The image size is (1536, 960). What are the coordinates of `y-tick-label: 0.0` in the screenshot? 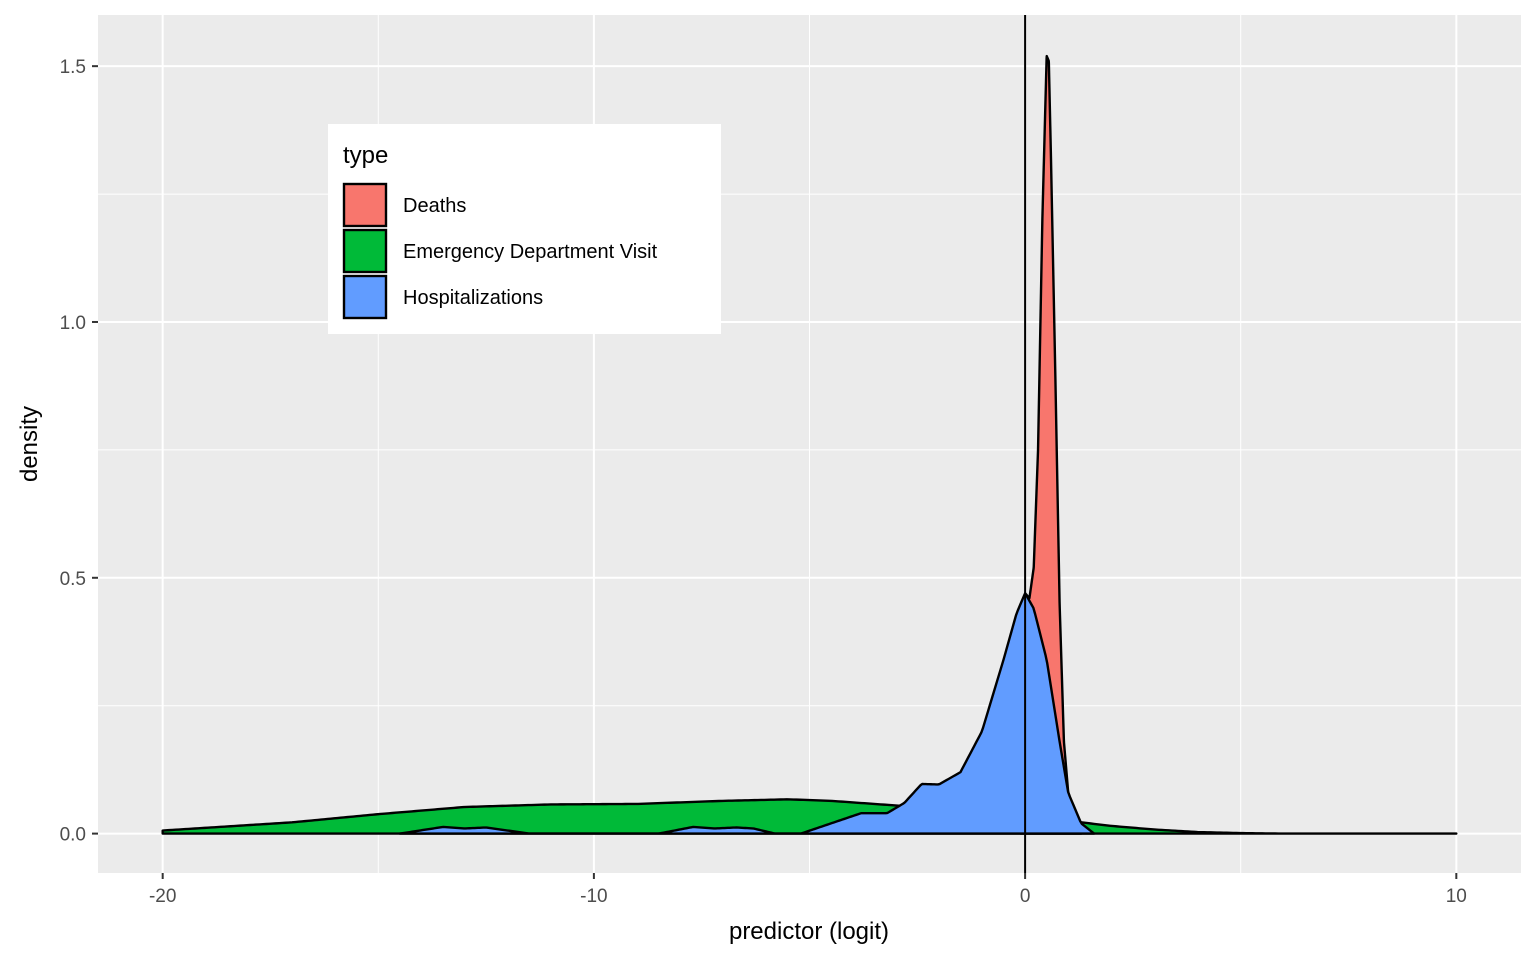 It's located at (73, 835).